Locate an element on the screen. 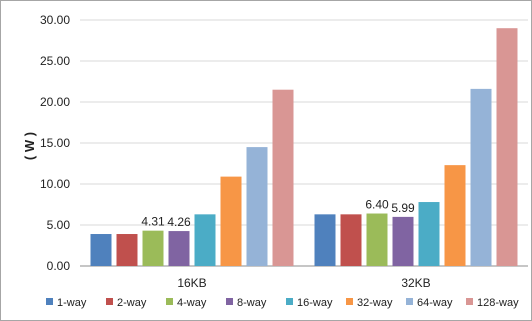 Image resolution: width=532 pixels, height=321 pixels. y-axis-ticks: 0.00 5.00 10.00 15.00 20.00 25.00 30.00 is located at coordinates (55, 143).